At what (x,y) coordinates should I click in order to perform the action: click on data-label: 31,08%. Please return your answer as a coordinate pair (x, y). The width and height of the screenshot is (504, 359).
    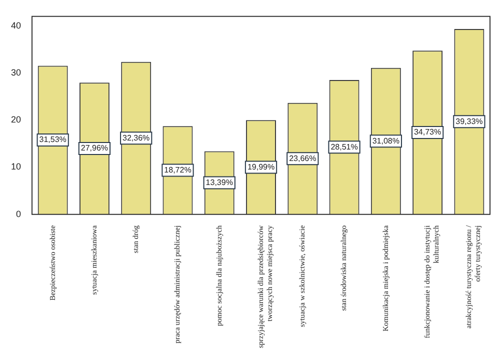
    Looking at the image, I should click on (386, 141).